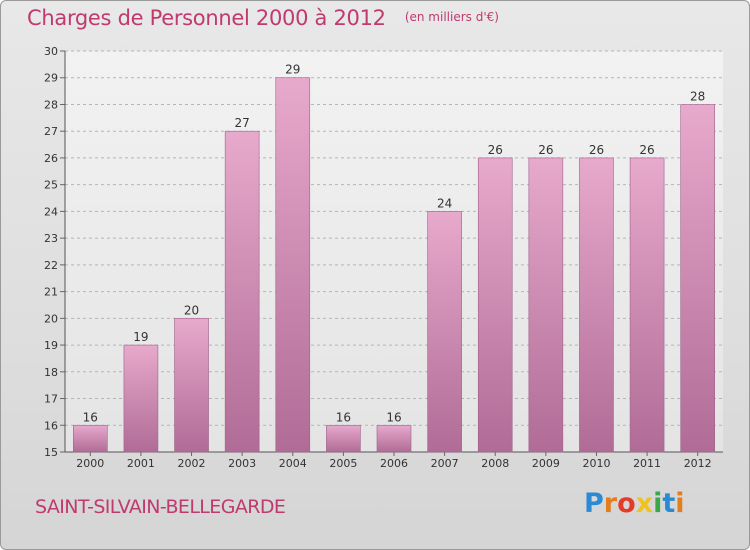  What do you see at coordinates (697, 96) in the screenshot?
I see `data-label: 28` at bounding box center [697, 96].